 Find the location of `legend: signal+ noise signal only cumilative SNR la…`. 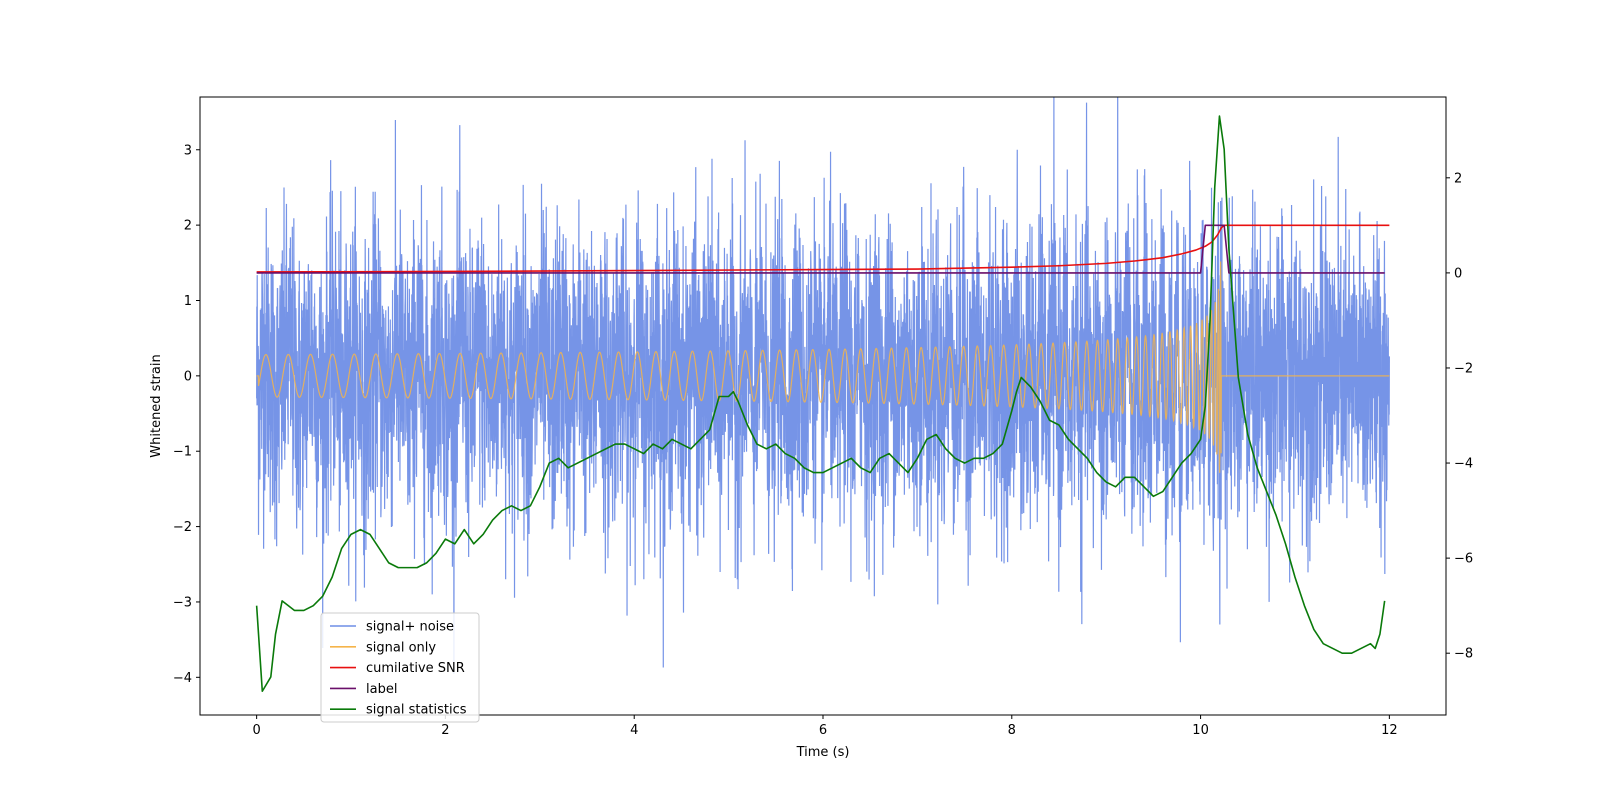

legend: signal+ noise signal only cumilative SNR la… is located at coordinates (400, 667).